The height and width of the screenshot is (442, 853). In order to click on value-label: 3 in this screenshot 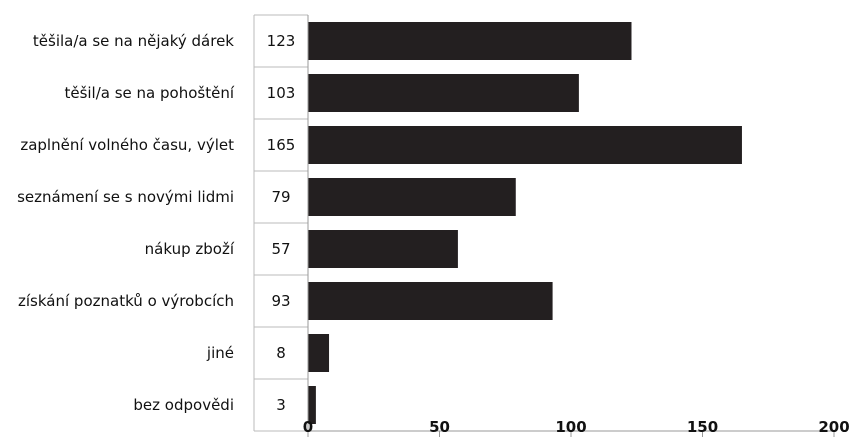, I will do `click(281, 405)`.